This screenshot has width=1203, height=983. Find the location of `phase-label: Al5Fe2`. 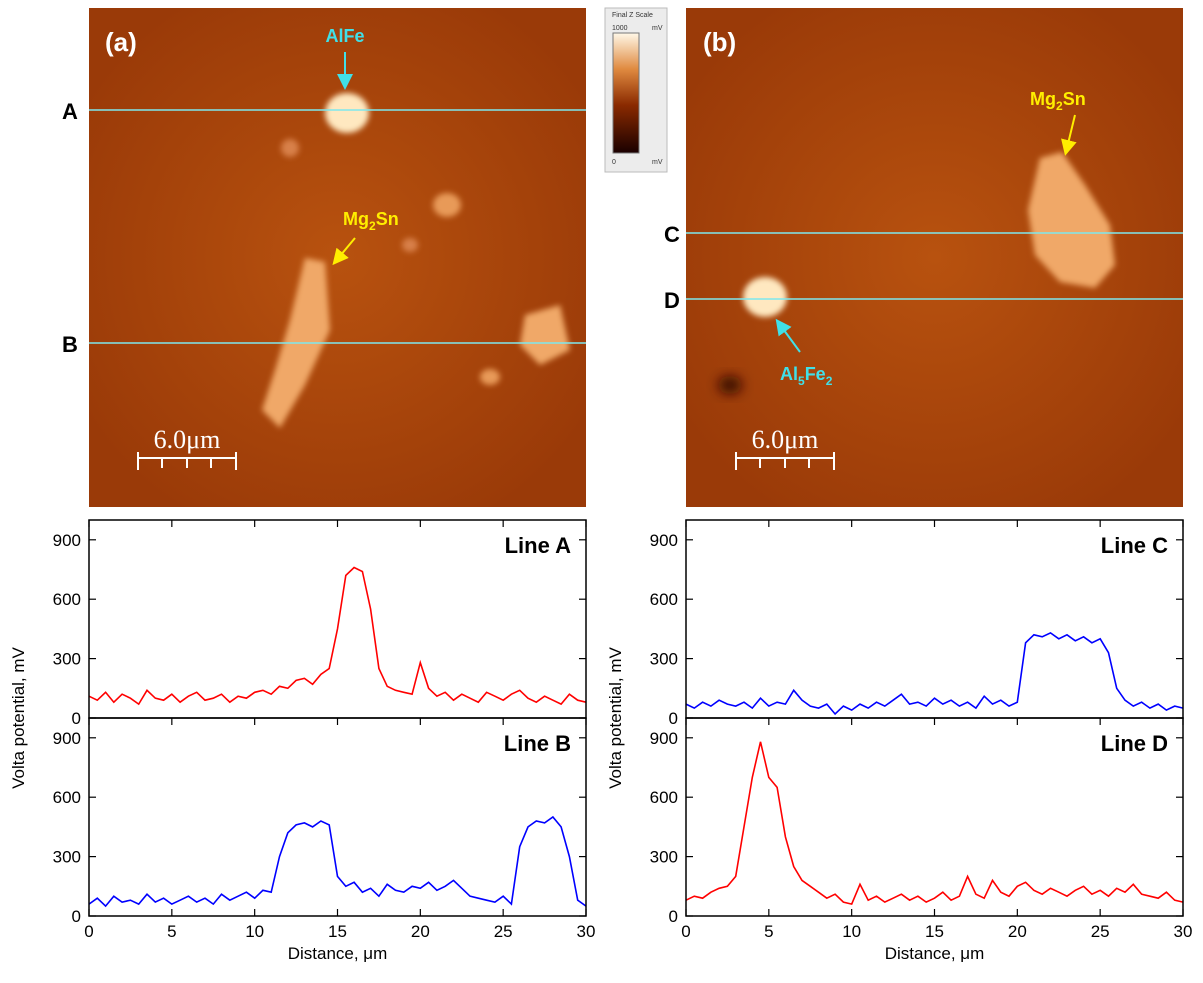

phase-label: Al5Fe2 is located at coordinates (806, 376).